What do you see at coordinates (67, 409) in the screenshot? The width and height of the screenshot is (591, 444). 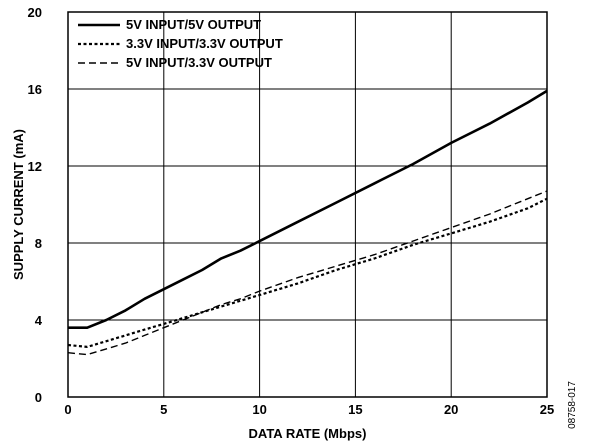 I see `x-tick-label: 0` at bounding box center [67, 409].